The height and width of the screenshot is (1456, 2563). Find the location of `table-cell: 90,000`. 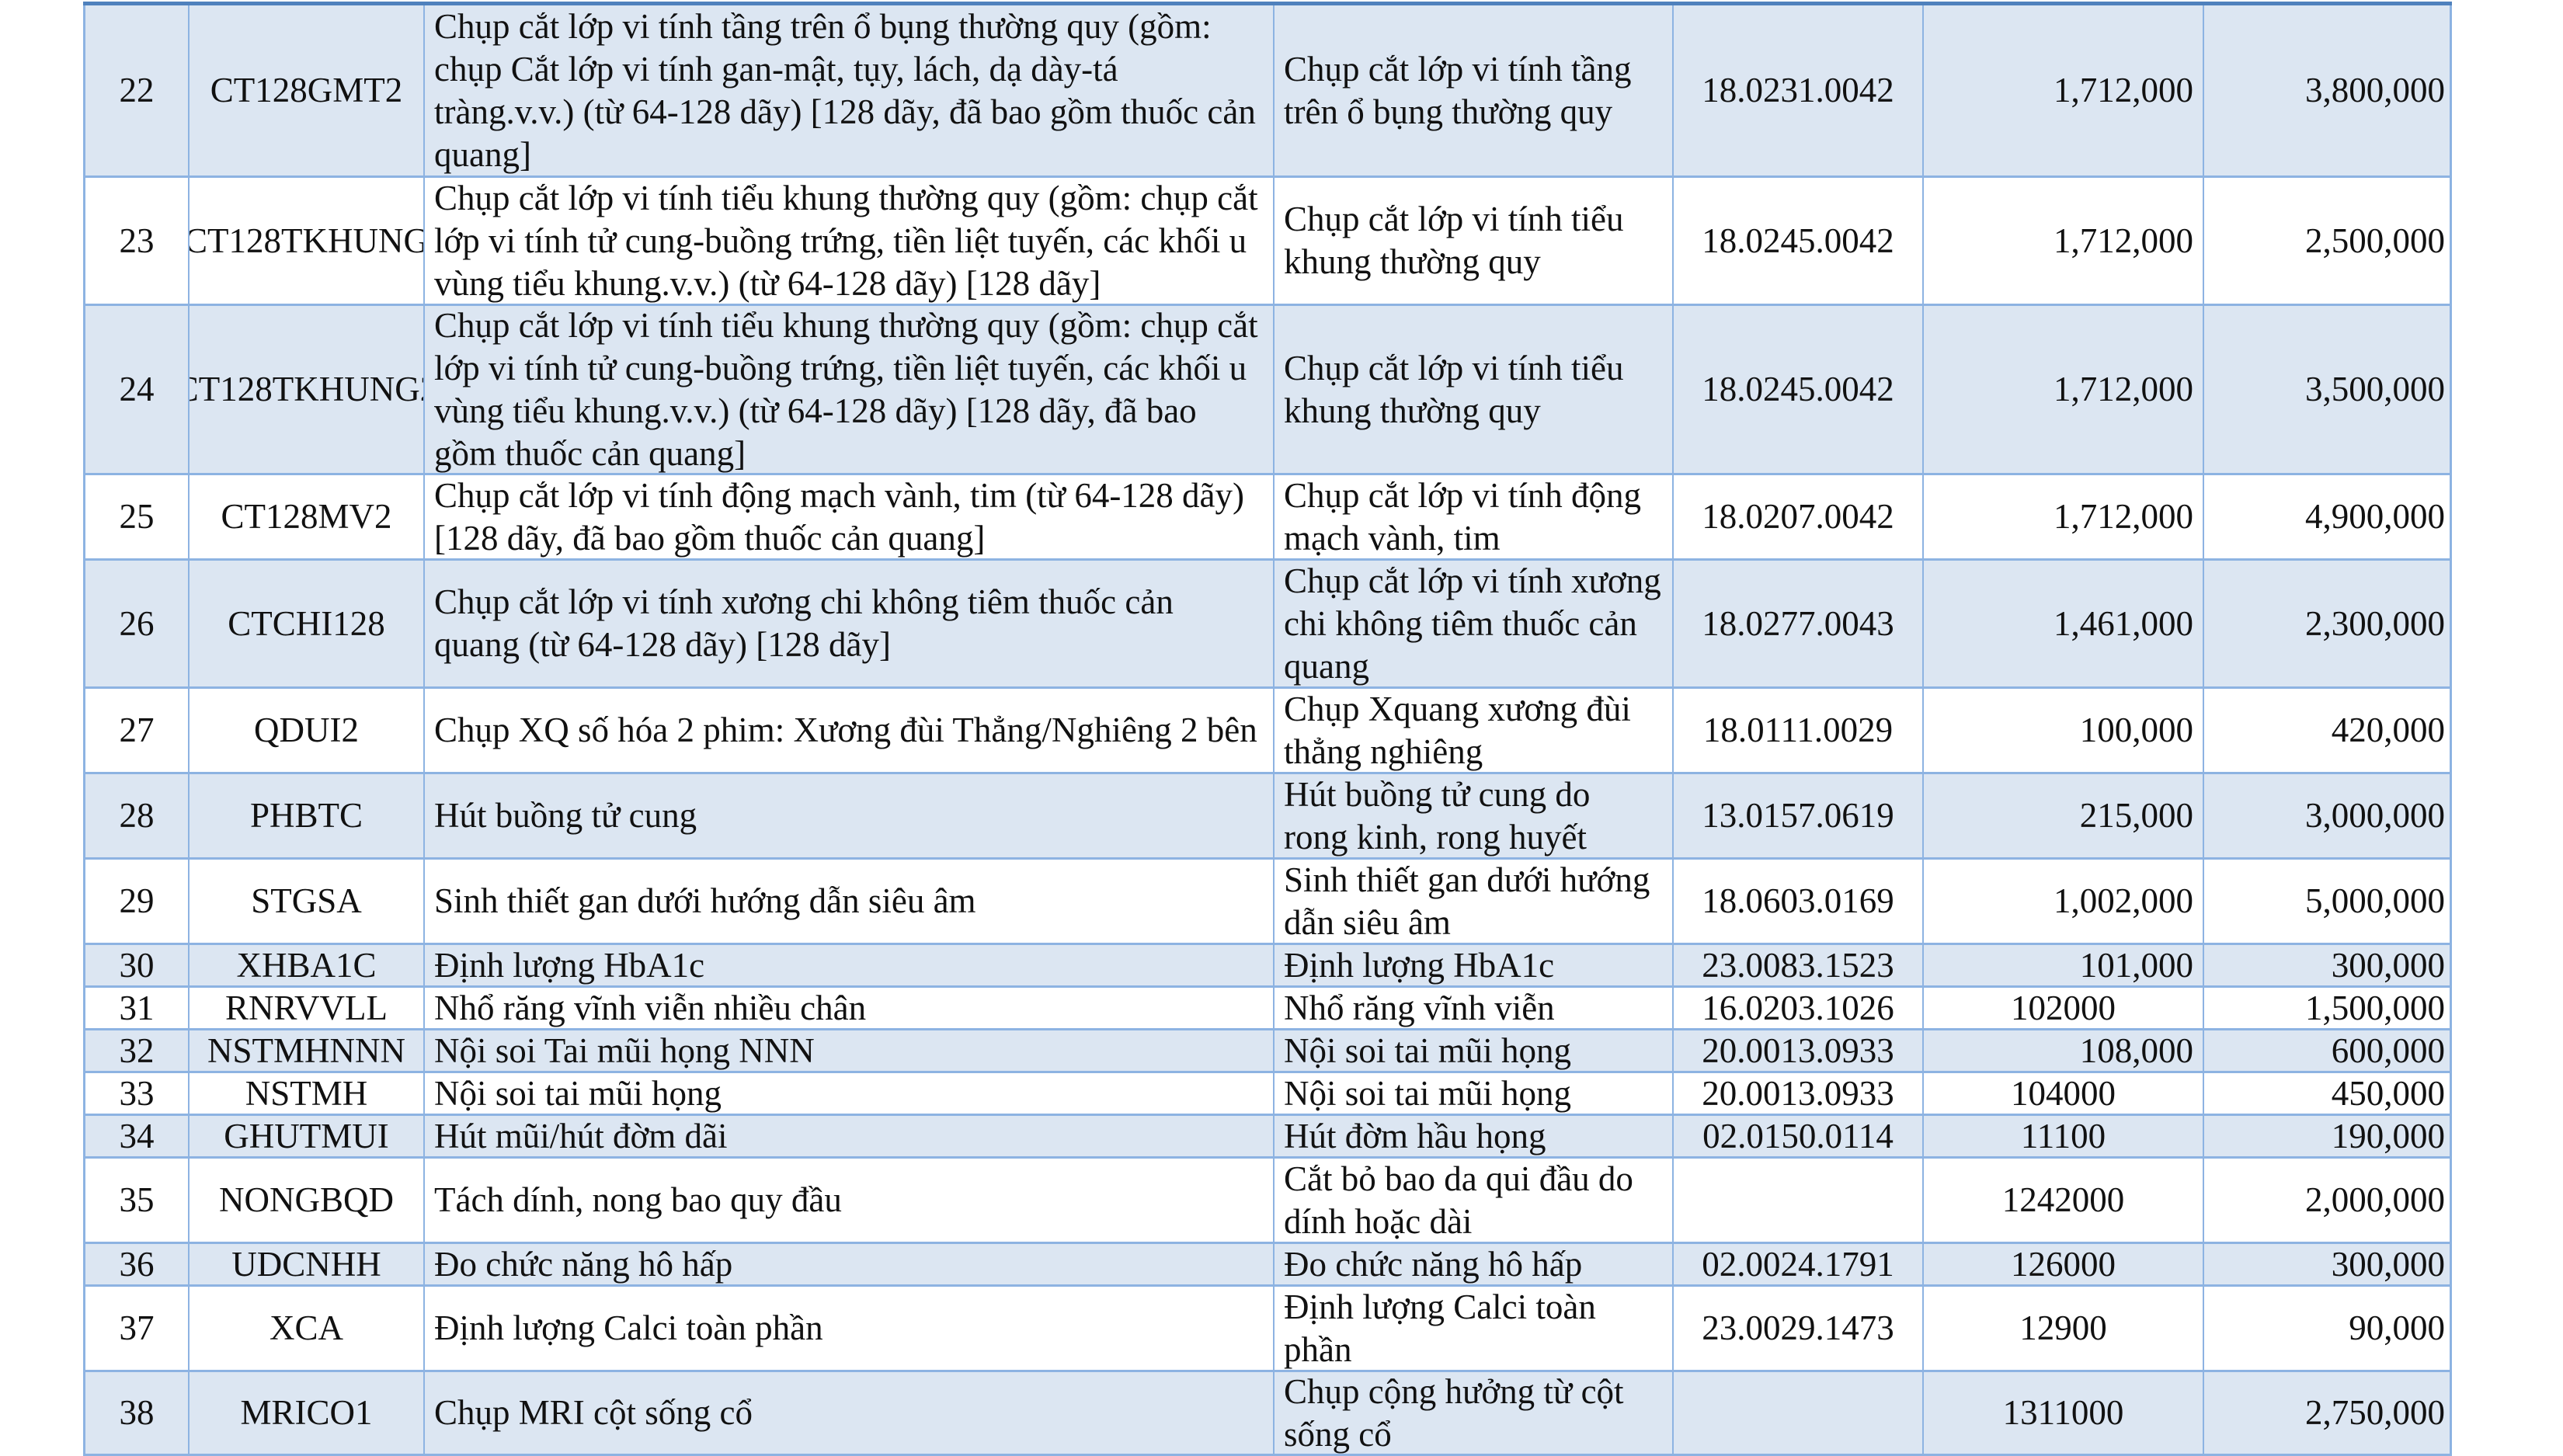

table-cell: 90,000 is located at coordinates (2397, 1327).